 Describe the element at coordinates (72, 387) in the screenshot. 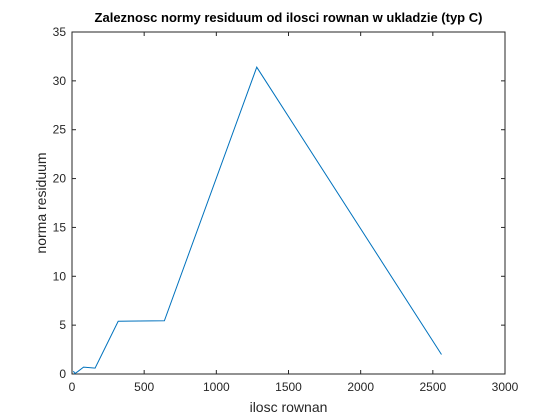

I see `x-tick-label: 0` at that location.